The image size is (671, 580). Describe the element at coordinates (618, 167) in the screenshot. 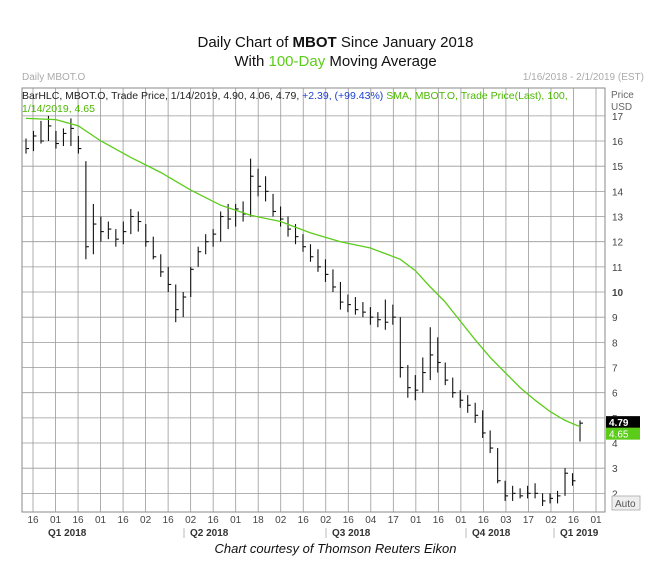

I see `y-tick-label: 15` at that location.